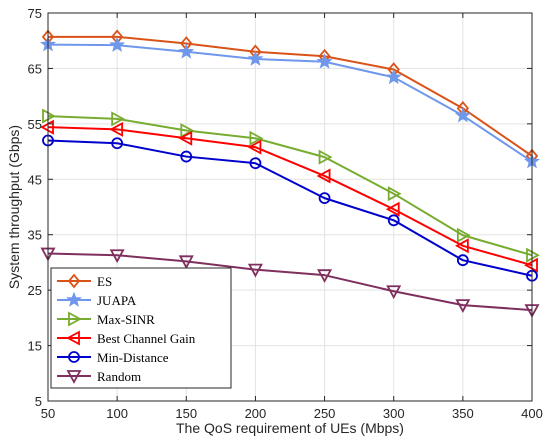 This screenshot has width=550, height=444. I want to click on legend-item: Max-SINR, so click(106, 319).